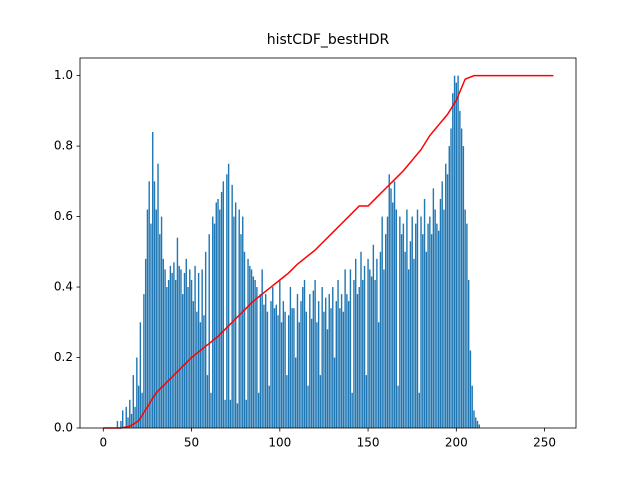  What do you see at coordinates (63, 428) in the screenshot?
I see `y-tick-label: 0.0` at bounding box center [63, 428].